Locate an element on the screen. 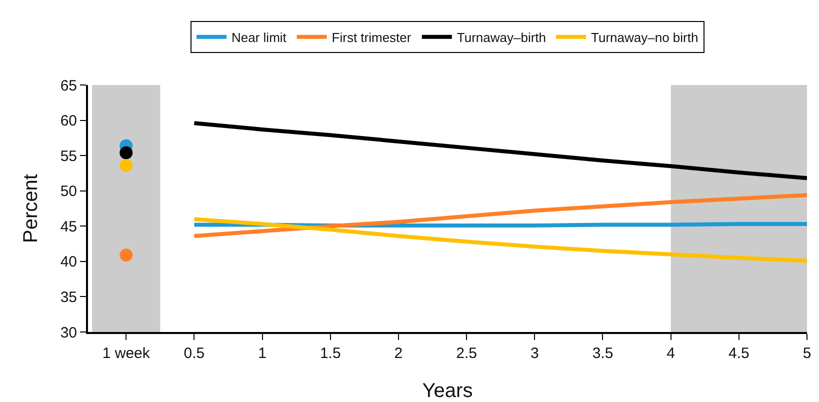 Image resolution: width=819 pixels, height=402 pixels. y-tick-label: 45 is located at coordinates (68, 227).